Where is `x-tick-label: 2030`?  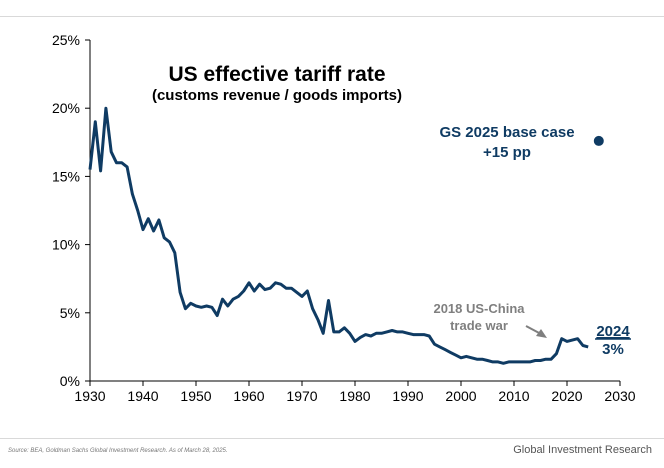
x-tick-label: 2030 is located at coordinates (619, 396).